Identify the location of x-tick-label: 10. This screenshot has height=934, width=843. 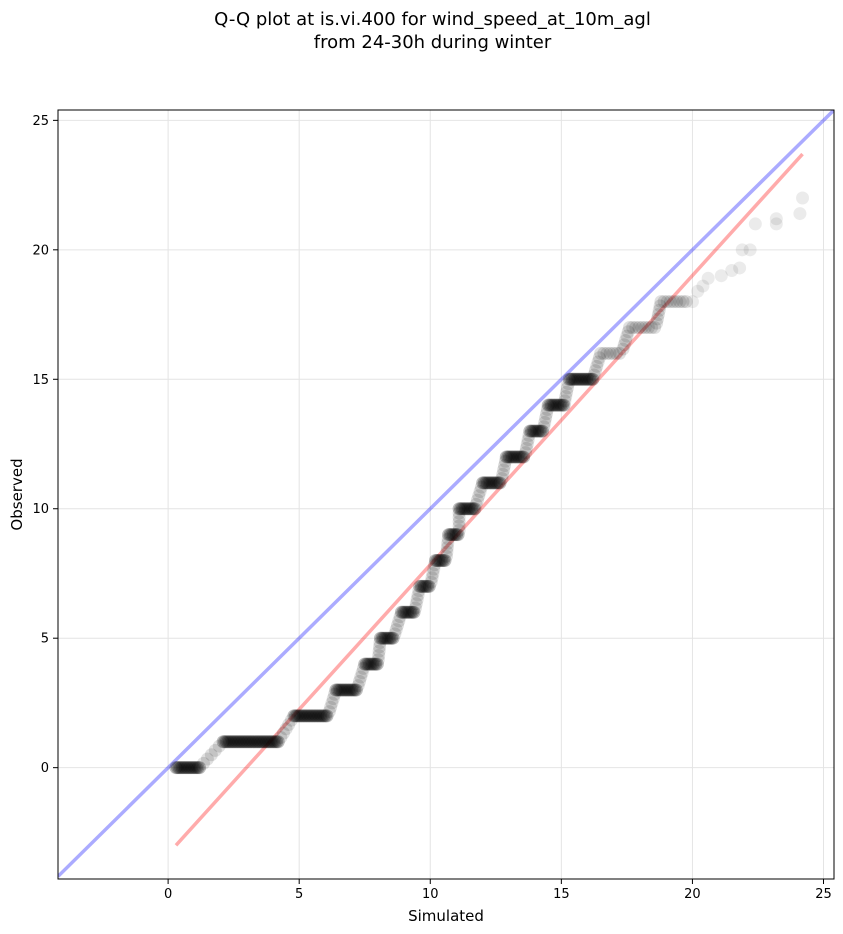
(430, 894).